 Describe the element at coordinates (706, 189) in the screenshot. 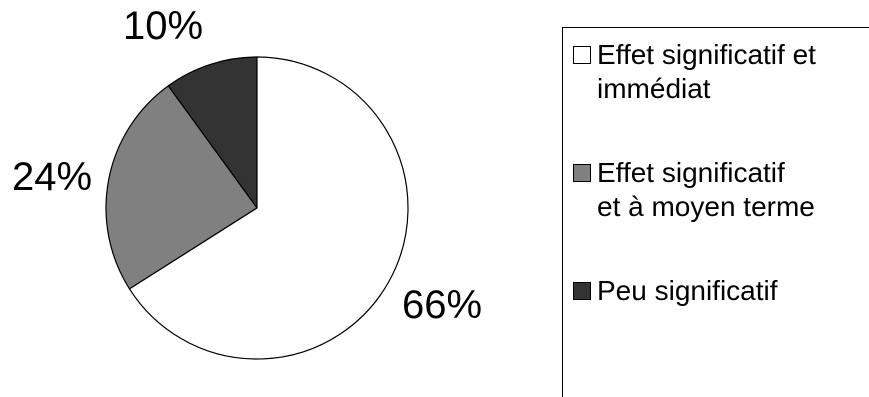

I see `legend-label-moyen-terme: Effet significatif et à moyen terme` at that location.